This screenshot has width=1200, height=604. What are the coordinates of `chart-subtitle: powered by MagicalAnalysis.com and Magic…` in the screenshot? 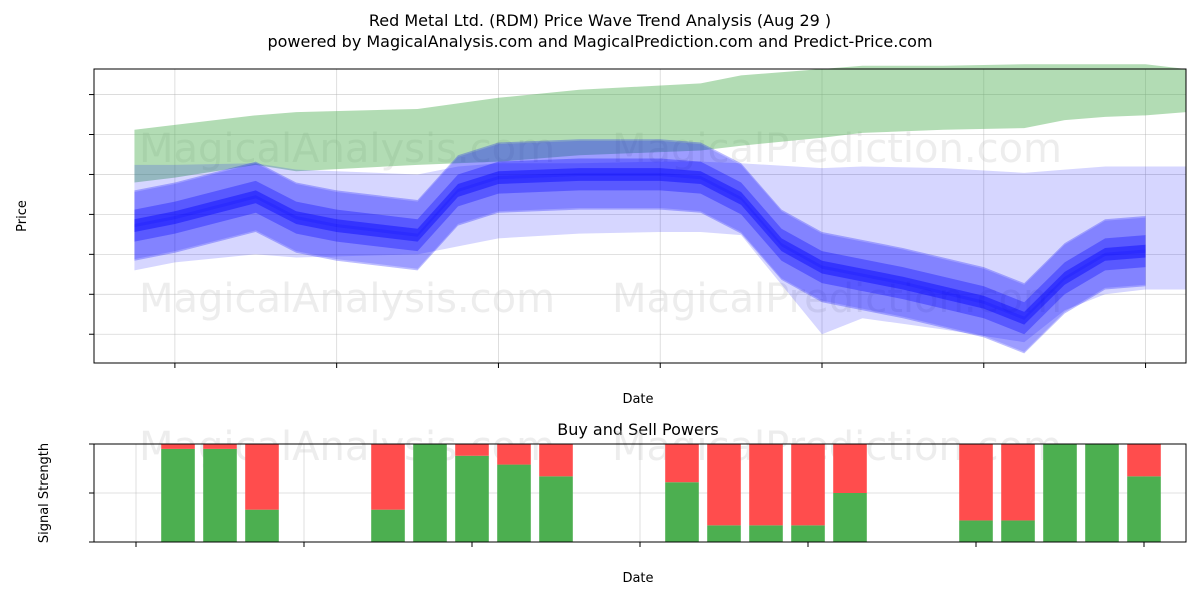 It's located at (599, 41).